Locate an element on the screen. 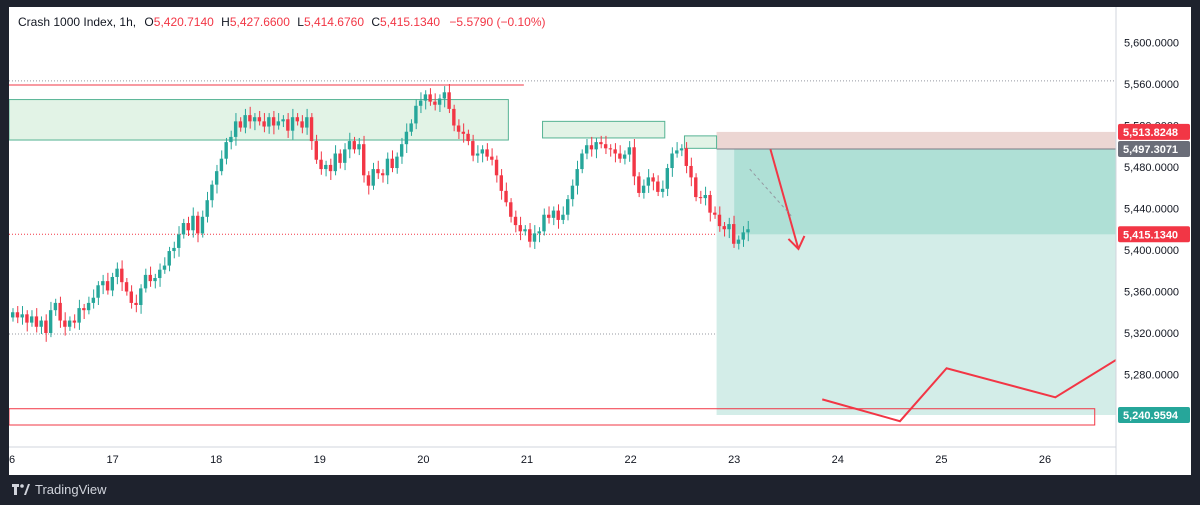 This screenshot has width=1200, height=505. dashed-projection is located at coordinates (770, 192).